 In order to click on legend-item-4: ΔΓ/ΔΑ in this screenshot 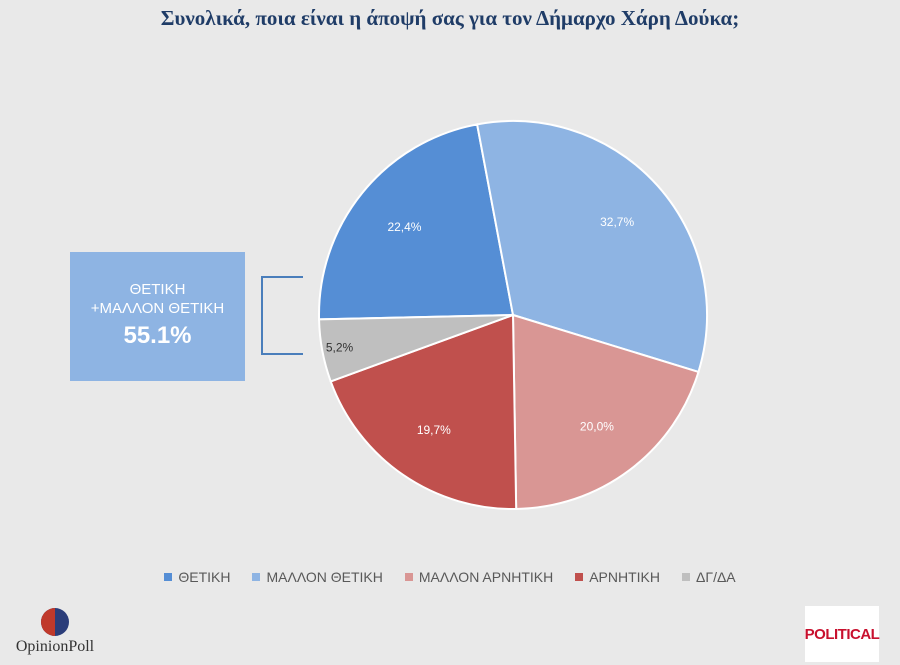, I will do `click(709, 577)`.